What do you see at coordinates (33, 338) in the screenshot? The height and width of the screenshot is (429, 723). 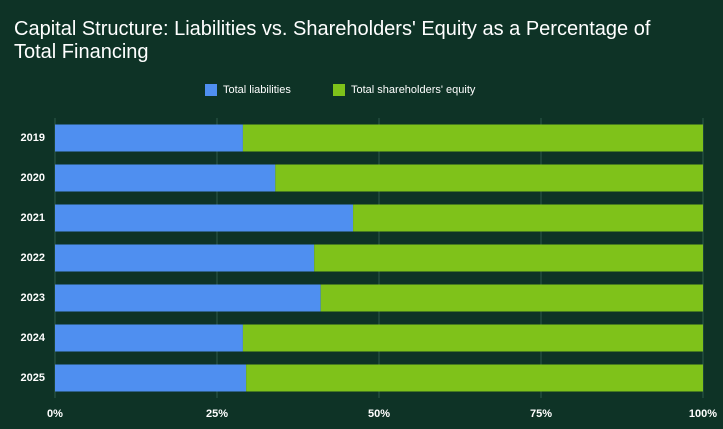 I see `y-tick-label: 2024` at bounding box center [33, 338].